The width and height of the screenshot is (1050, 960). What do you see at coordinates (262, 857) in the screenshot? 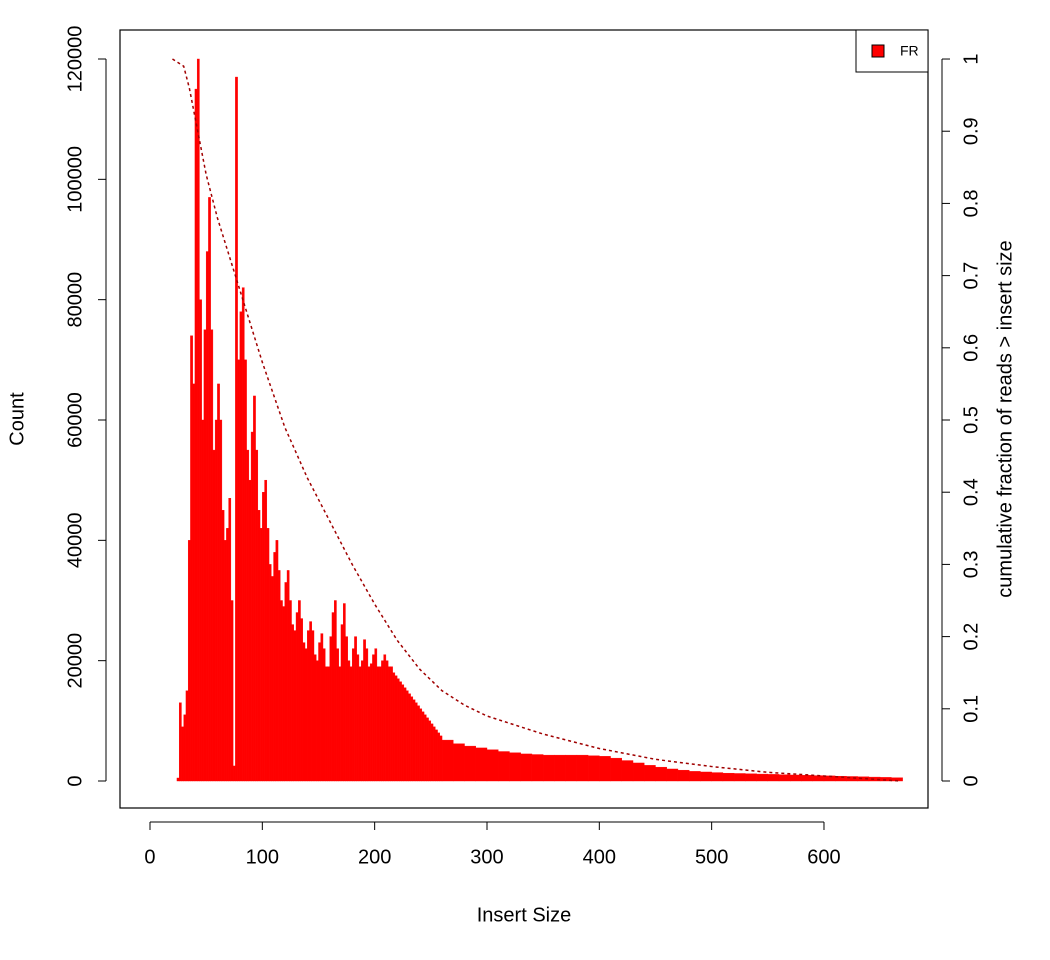
I see `x-tick-label: 100` at bounding box center [262, 857].